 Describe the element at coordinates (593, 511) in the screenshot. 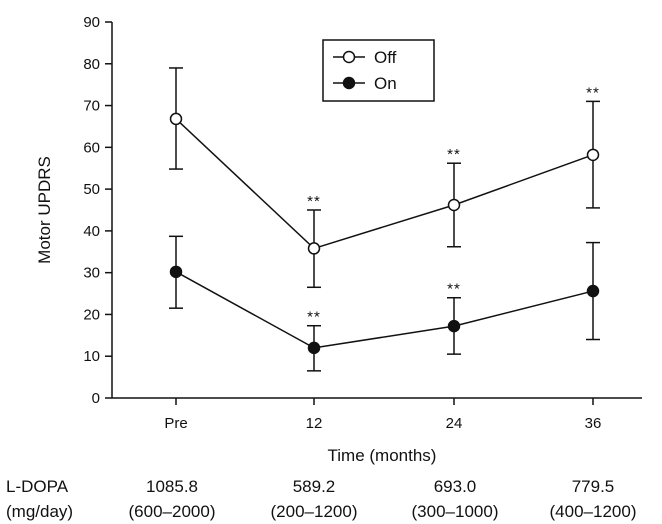

I see `ldopa-range: (400–1200)` at that location.